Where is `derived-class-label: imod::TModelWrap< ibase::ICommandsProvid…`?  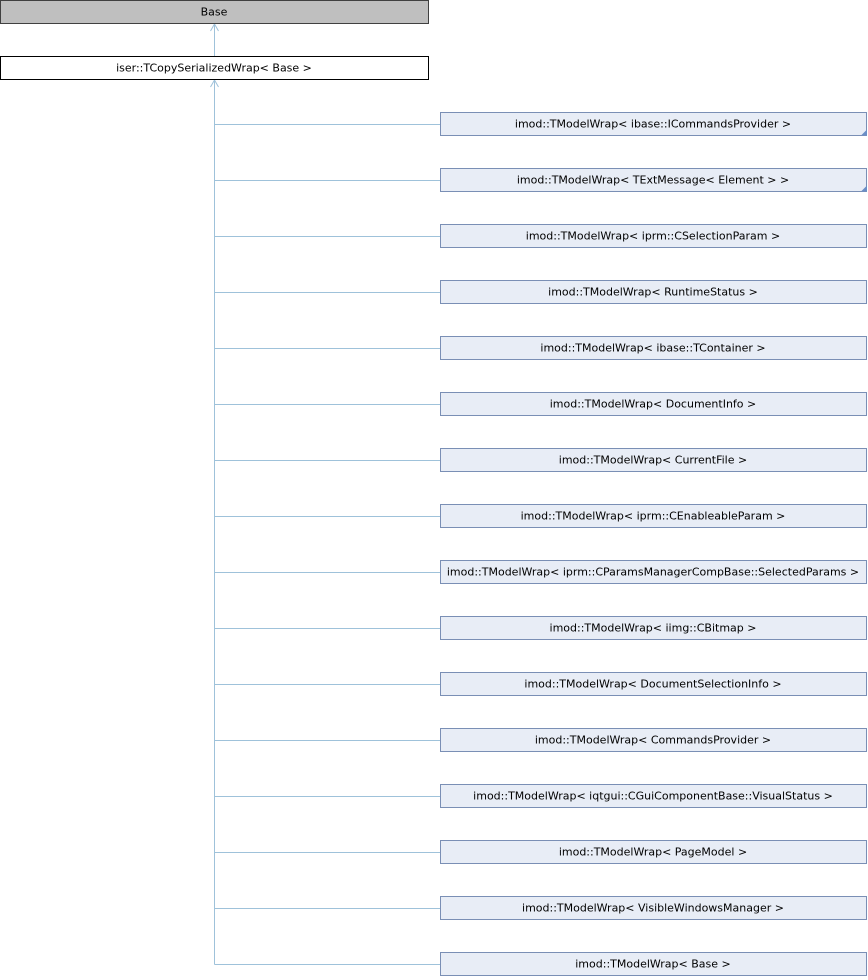
derived-class-label: imod::TModelWrap< ibase::ICommandsProvid… is located at coordinates (653, 124).